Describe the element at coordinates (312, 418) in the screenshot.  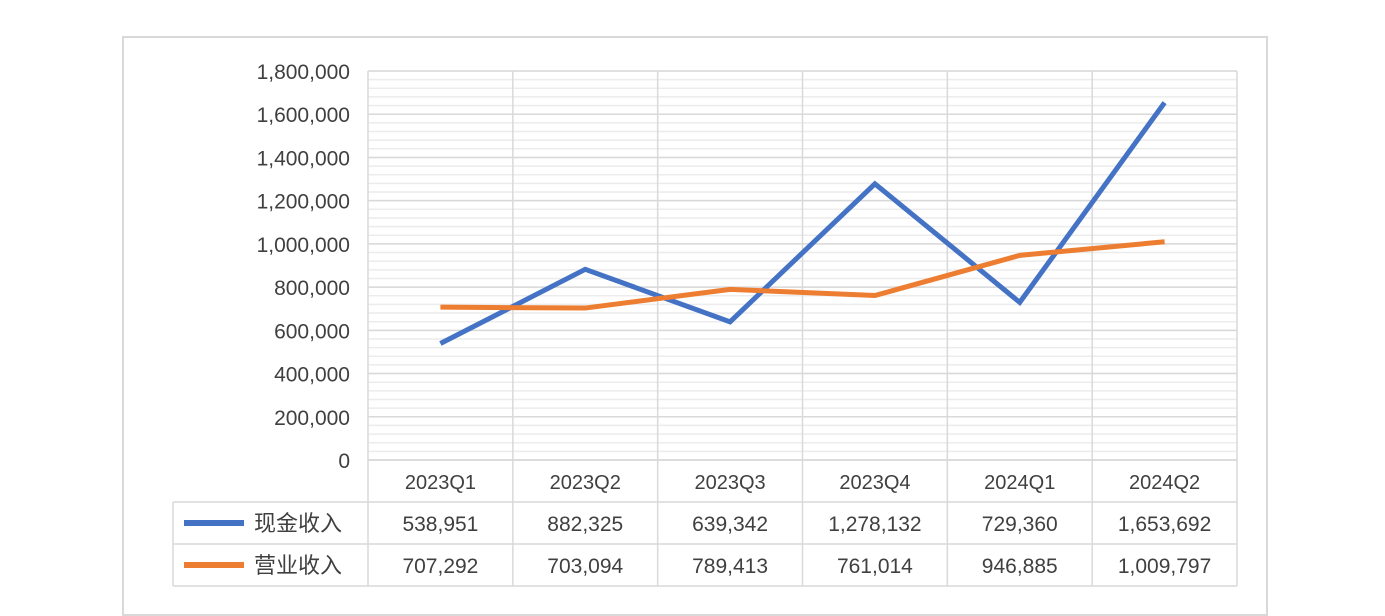
I see `y-tick-label: 200,000` at that location.